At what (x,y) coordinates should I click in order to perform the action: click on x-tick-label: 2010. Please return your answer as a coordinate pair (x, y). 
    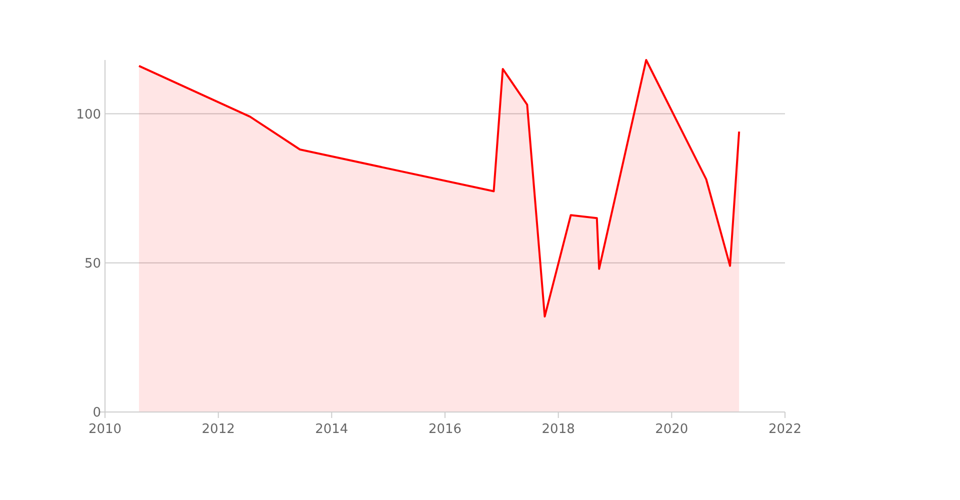
    Looking at the image, I should click on (105, 429).